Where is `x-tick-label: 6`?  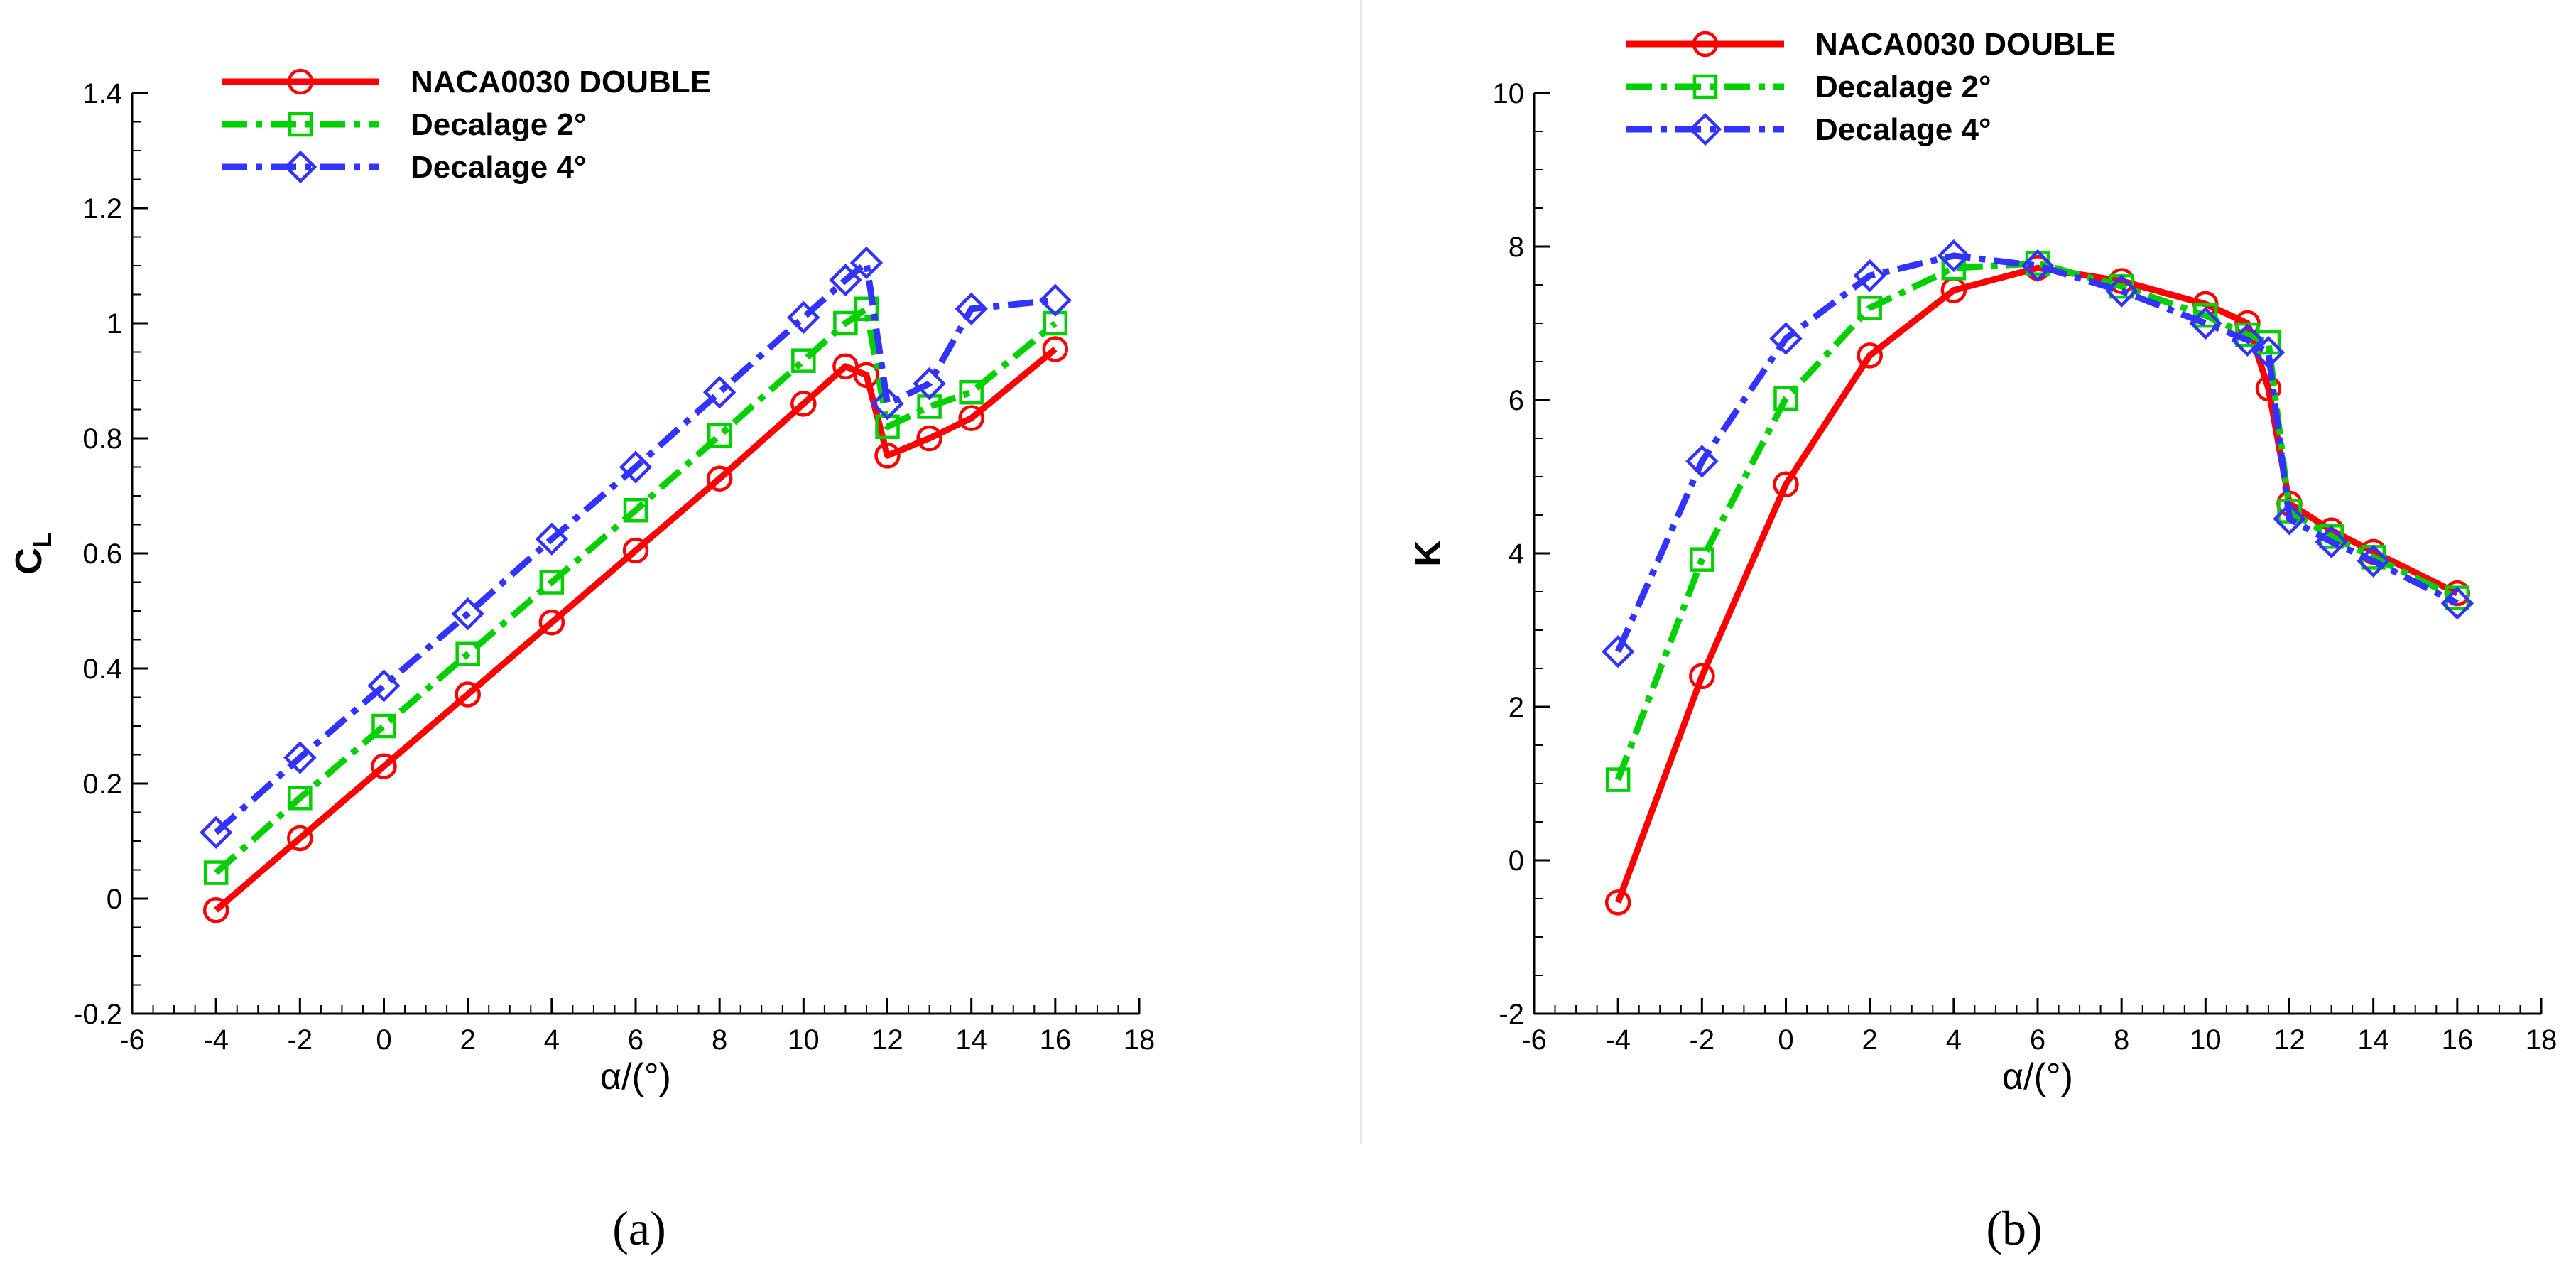
x-tick-label: 6 is located at coordinates (635, 1040).